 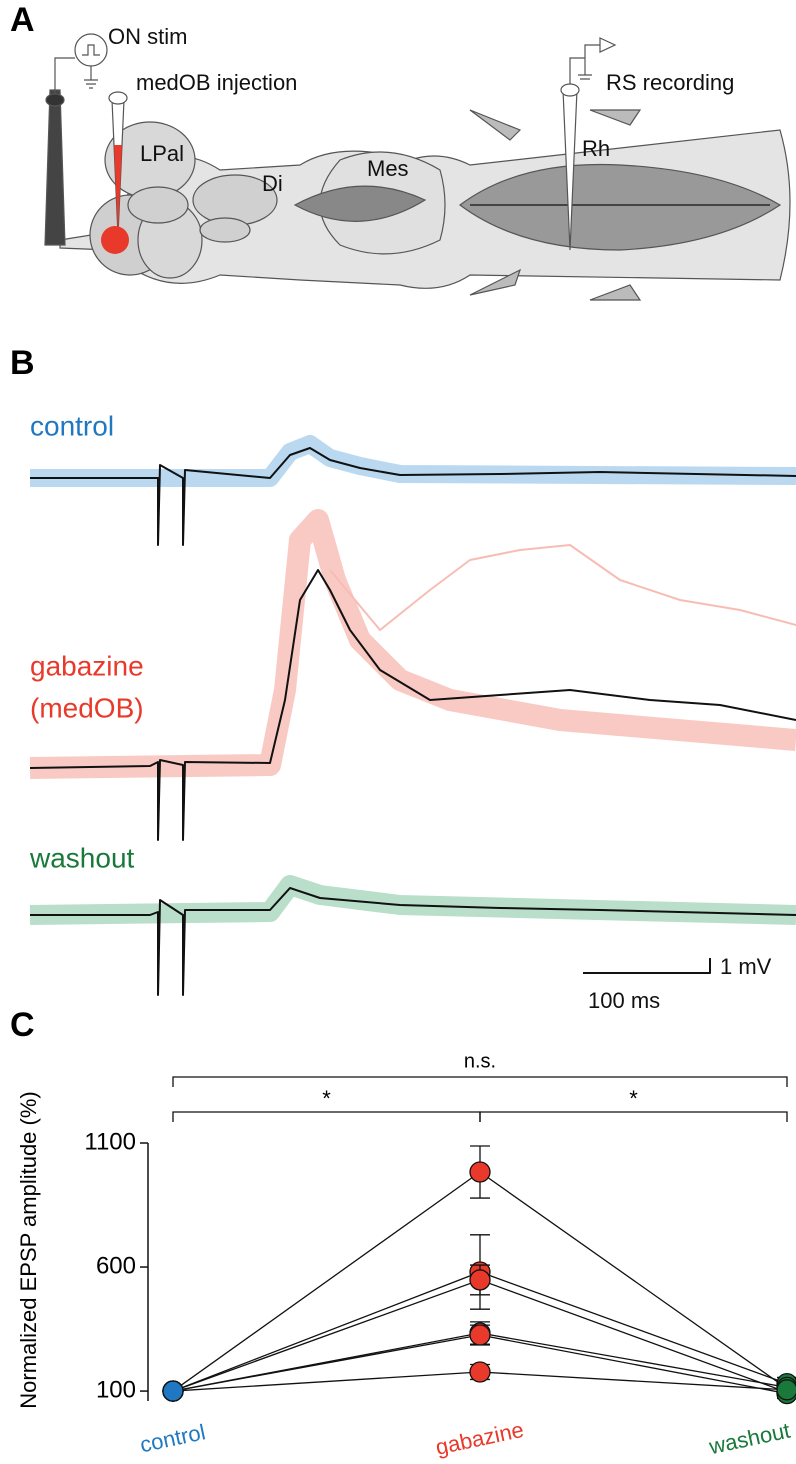 I want to click on panel-label: B, so click(x=22, y=363).